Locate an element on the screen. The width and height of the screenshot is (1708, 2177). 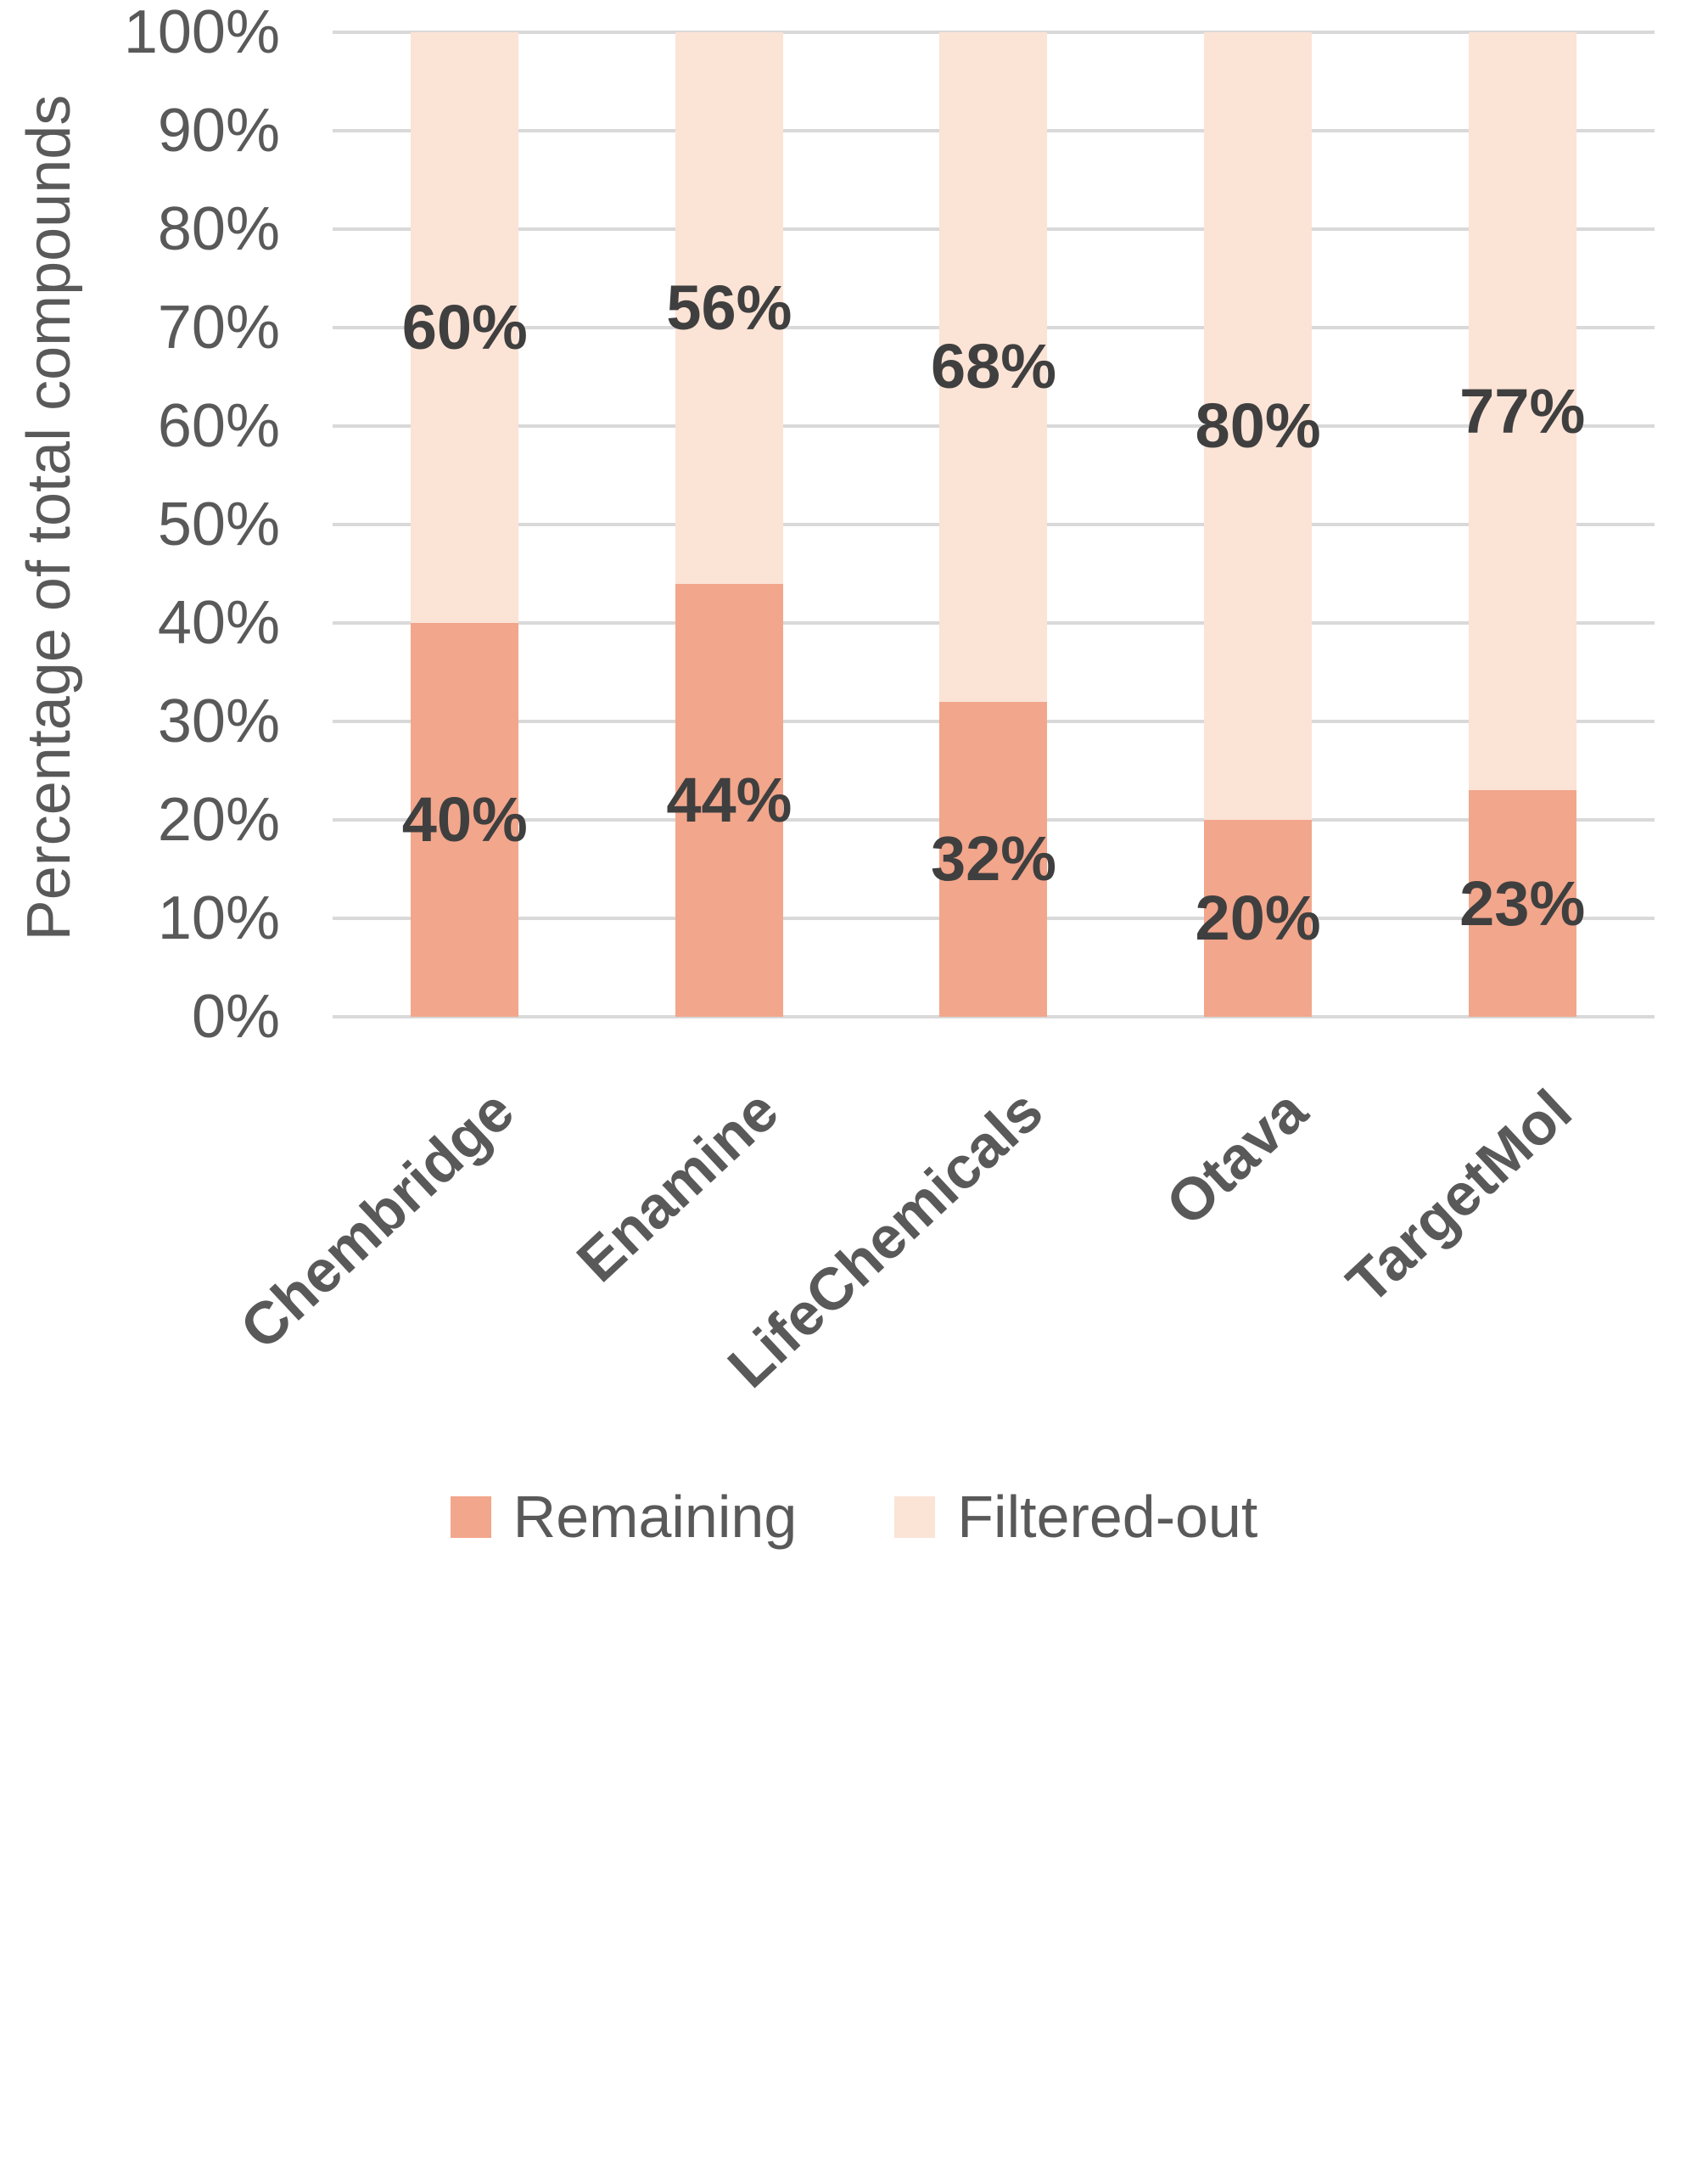
bar-segment-filtered-out: 68% is located at coordinates (993, 367).